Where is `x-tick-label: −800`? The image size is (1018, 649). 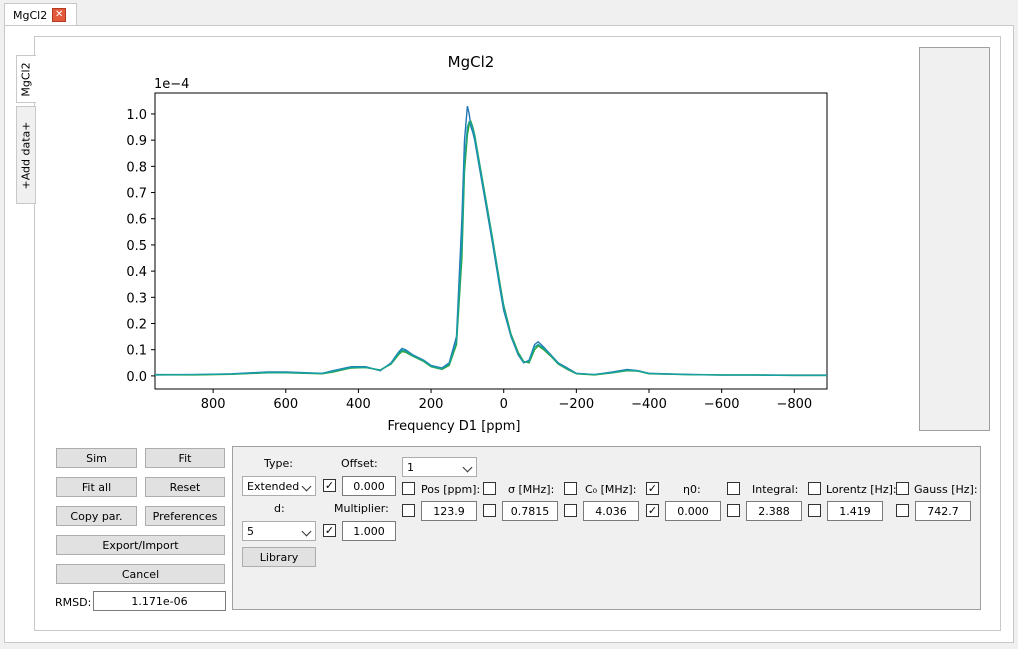 x-tick-label: −800 is located at coordinates (794, 404).